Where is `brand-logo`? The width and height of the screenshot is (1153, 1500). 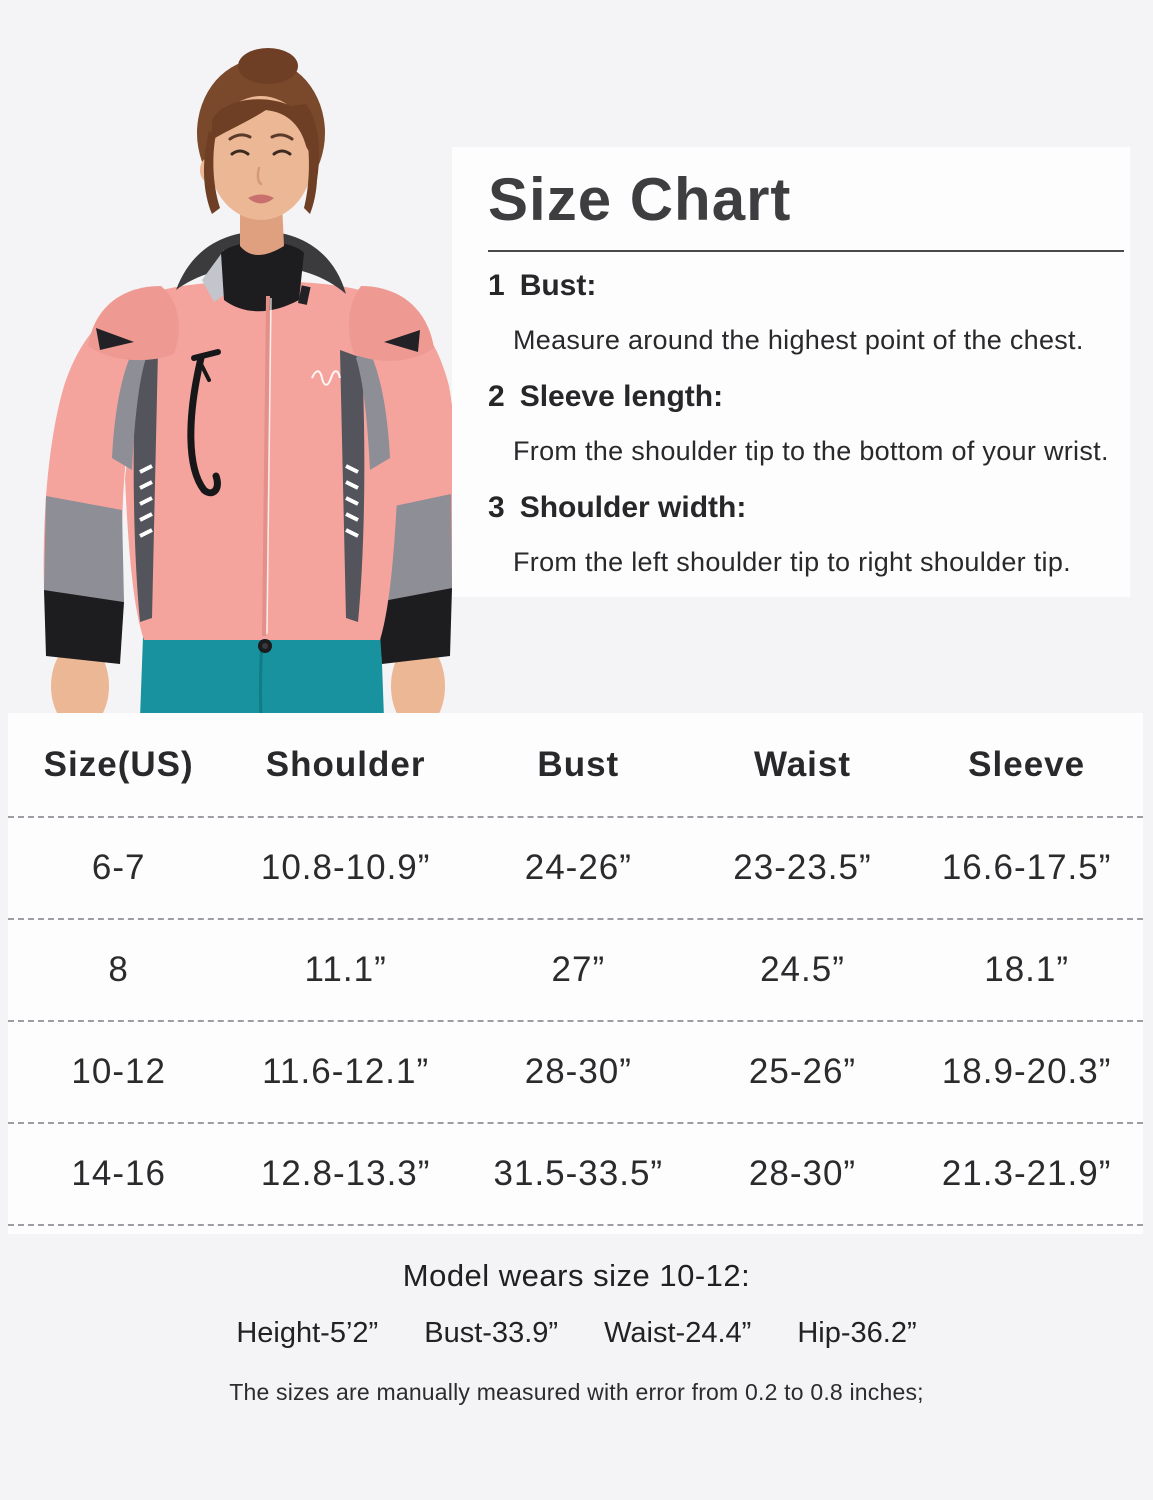 brand-logo is located at coordinates (326, 378).